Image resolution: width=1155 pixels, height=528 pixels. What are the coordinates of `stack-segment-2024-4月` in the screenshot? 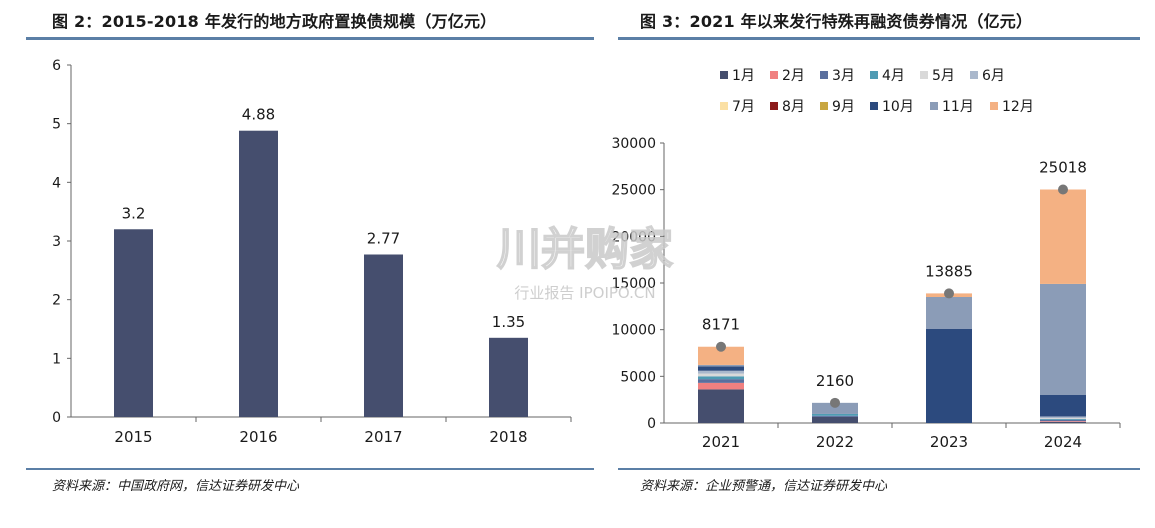 It's located at (1063, 419).